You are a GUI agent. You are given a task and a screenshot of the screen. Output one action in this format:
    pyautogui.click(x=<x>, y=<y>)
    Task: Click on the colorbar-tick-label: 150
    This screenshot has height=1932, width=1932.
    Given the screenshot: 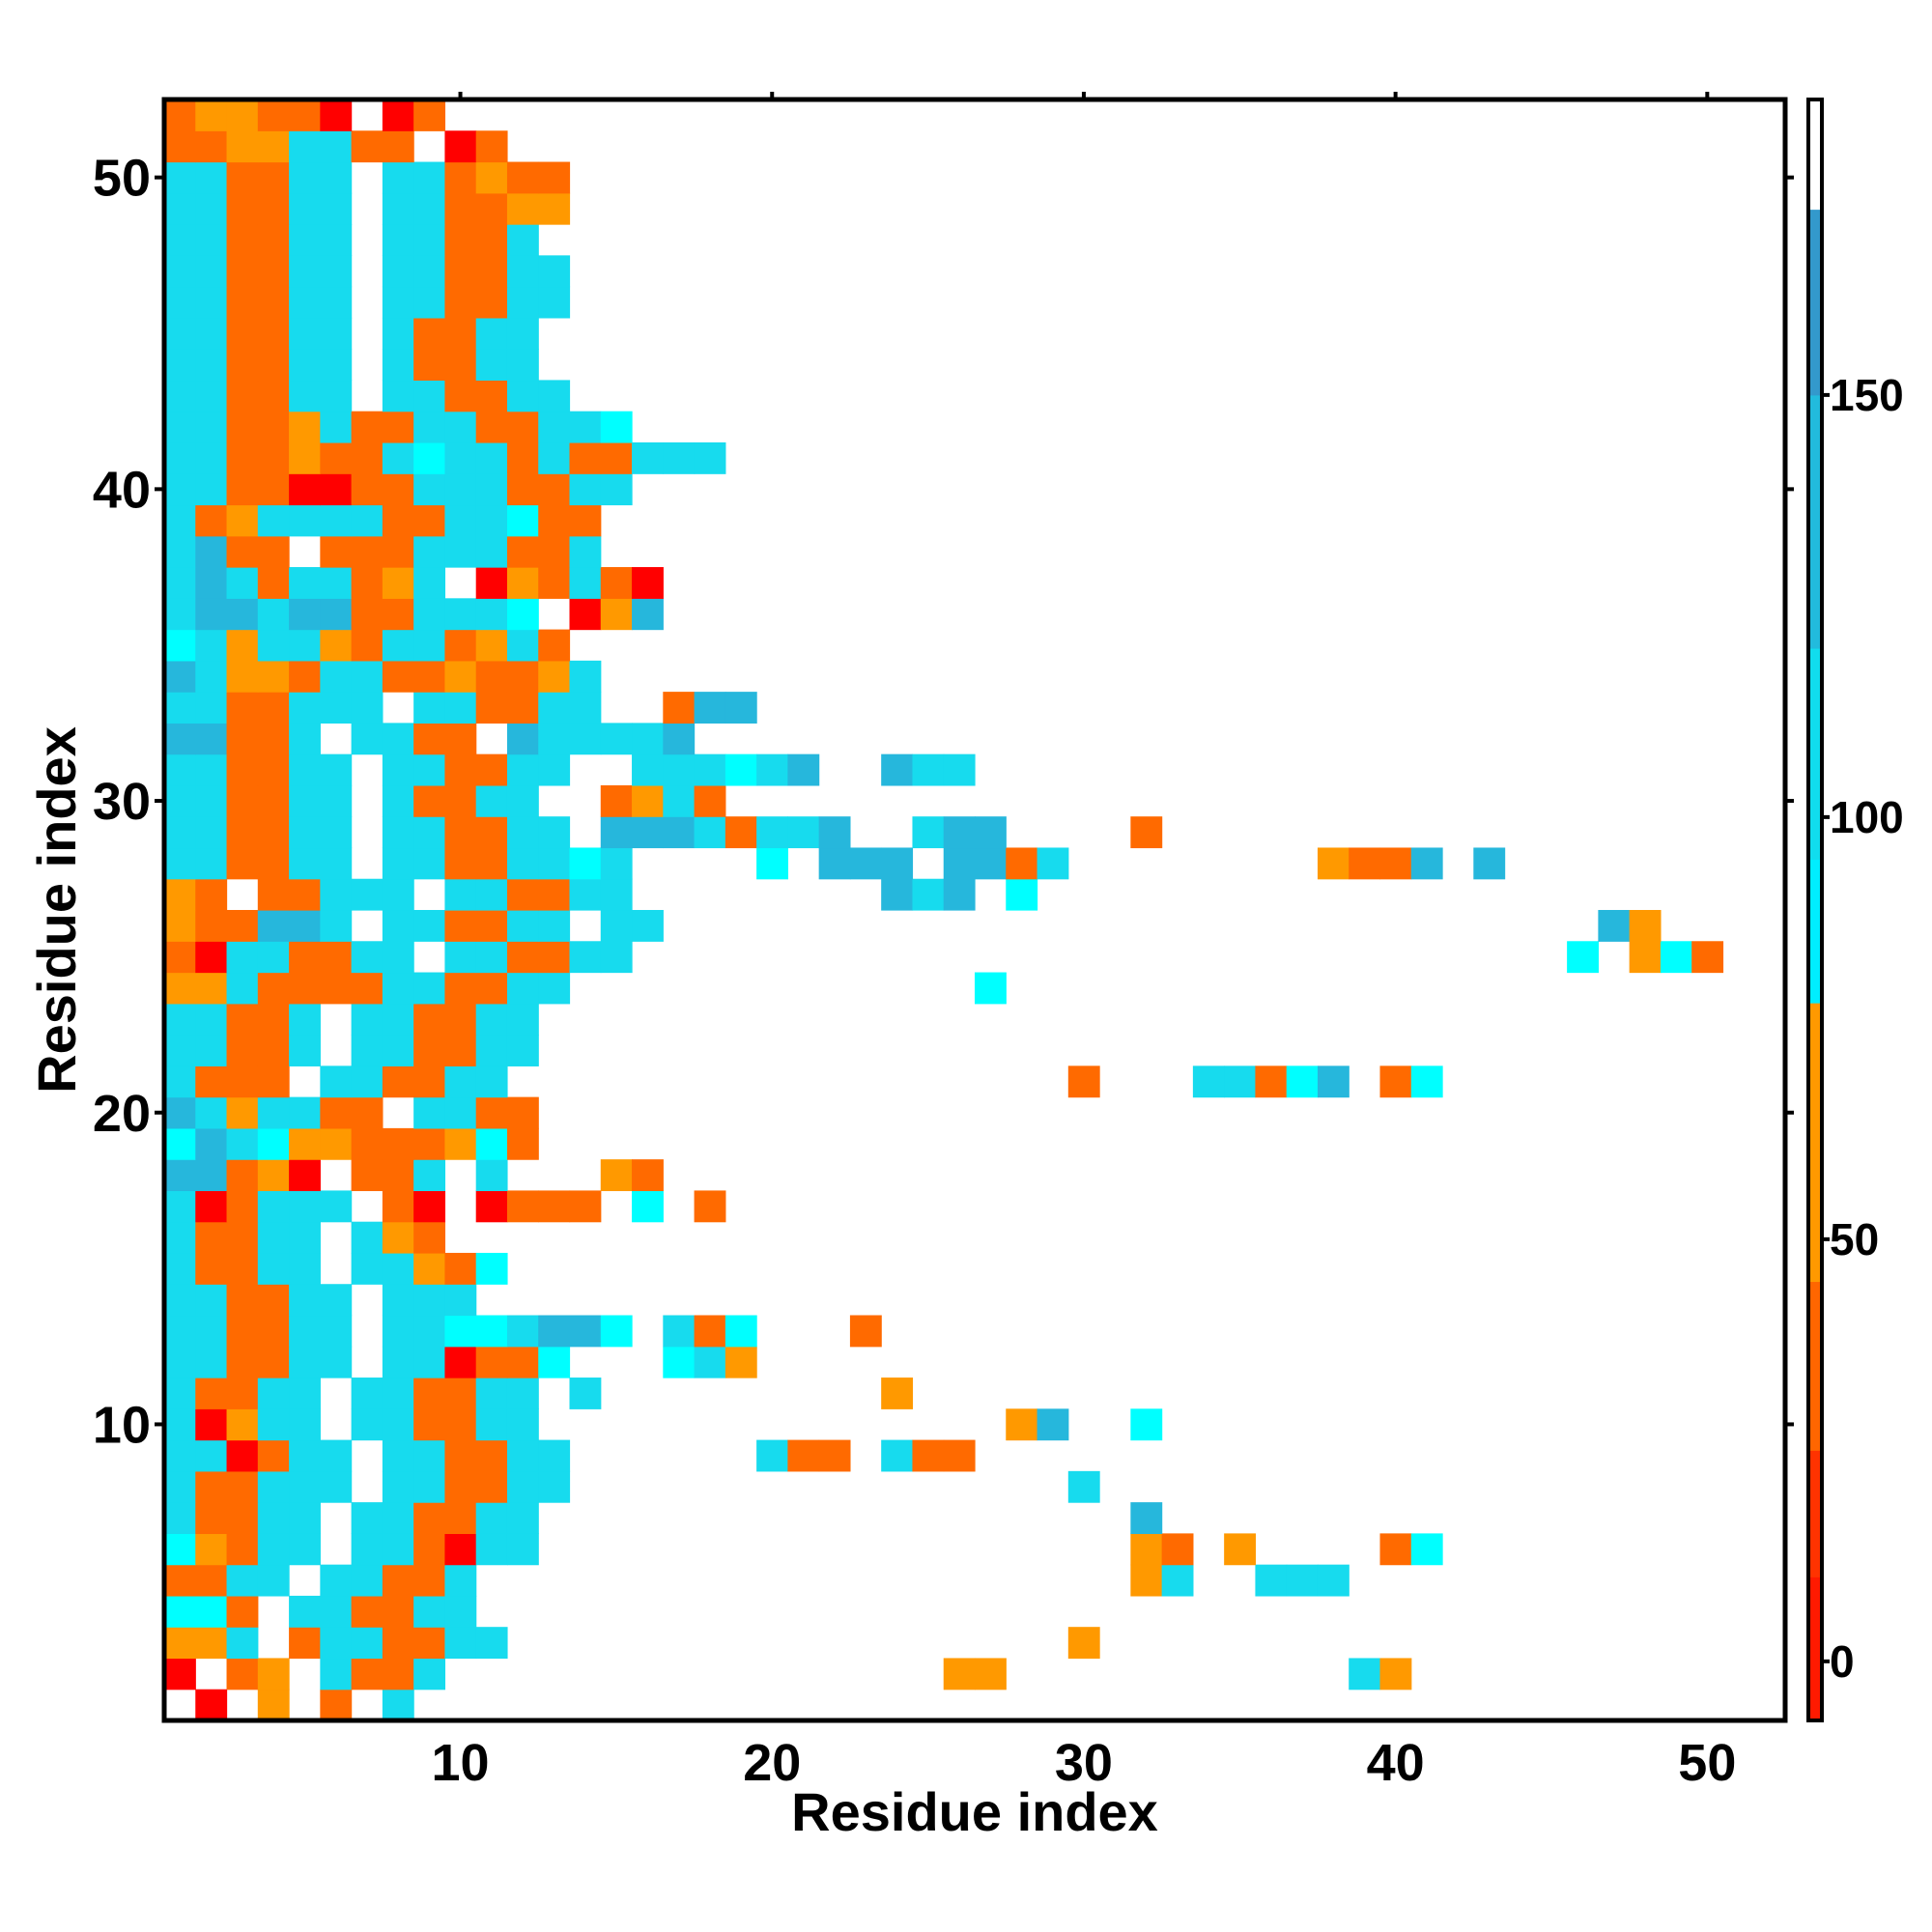 What is the action you would take?
    pyautogui.click(x=1867, y=395)
    